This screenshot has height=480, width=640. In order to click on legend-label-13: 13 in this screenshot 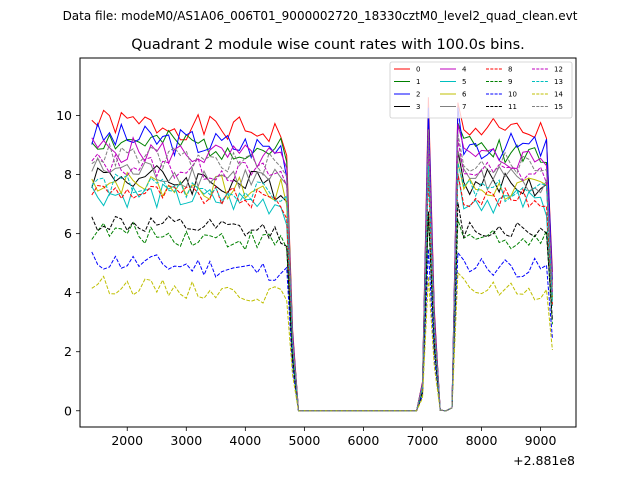, I will do `click(558, 82)`.